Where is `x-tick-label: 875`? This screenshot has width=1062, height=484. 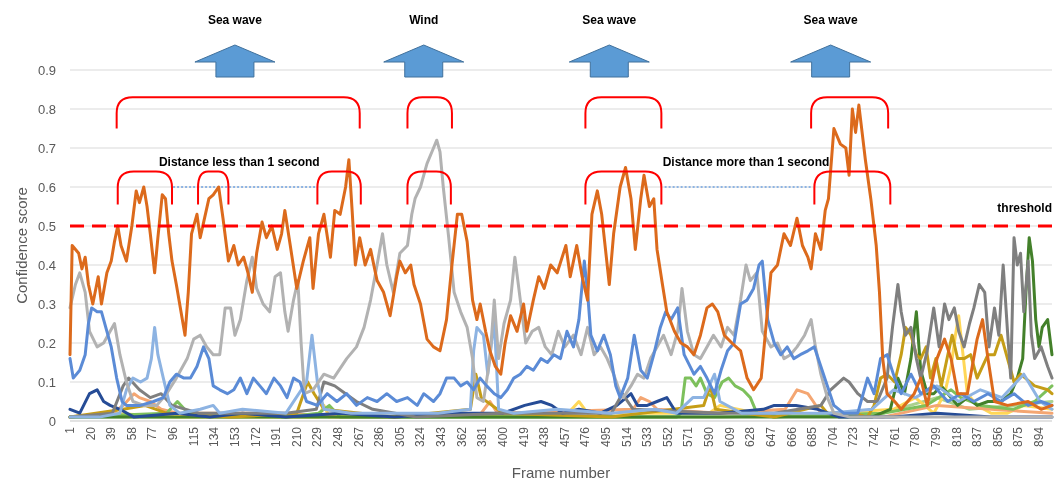
x-tick-label: 875 is located at coordinates (1018, 437).